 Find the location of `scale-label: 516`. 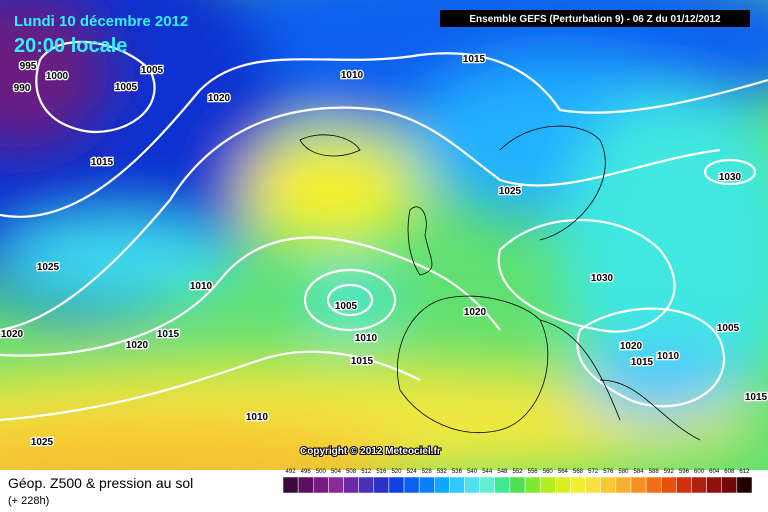

scale-label: 516 is located at coordinates (381, 472).